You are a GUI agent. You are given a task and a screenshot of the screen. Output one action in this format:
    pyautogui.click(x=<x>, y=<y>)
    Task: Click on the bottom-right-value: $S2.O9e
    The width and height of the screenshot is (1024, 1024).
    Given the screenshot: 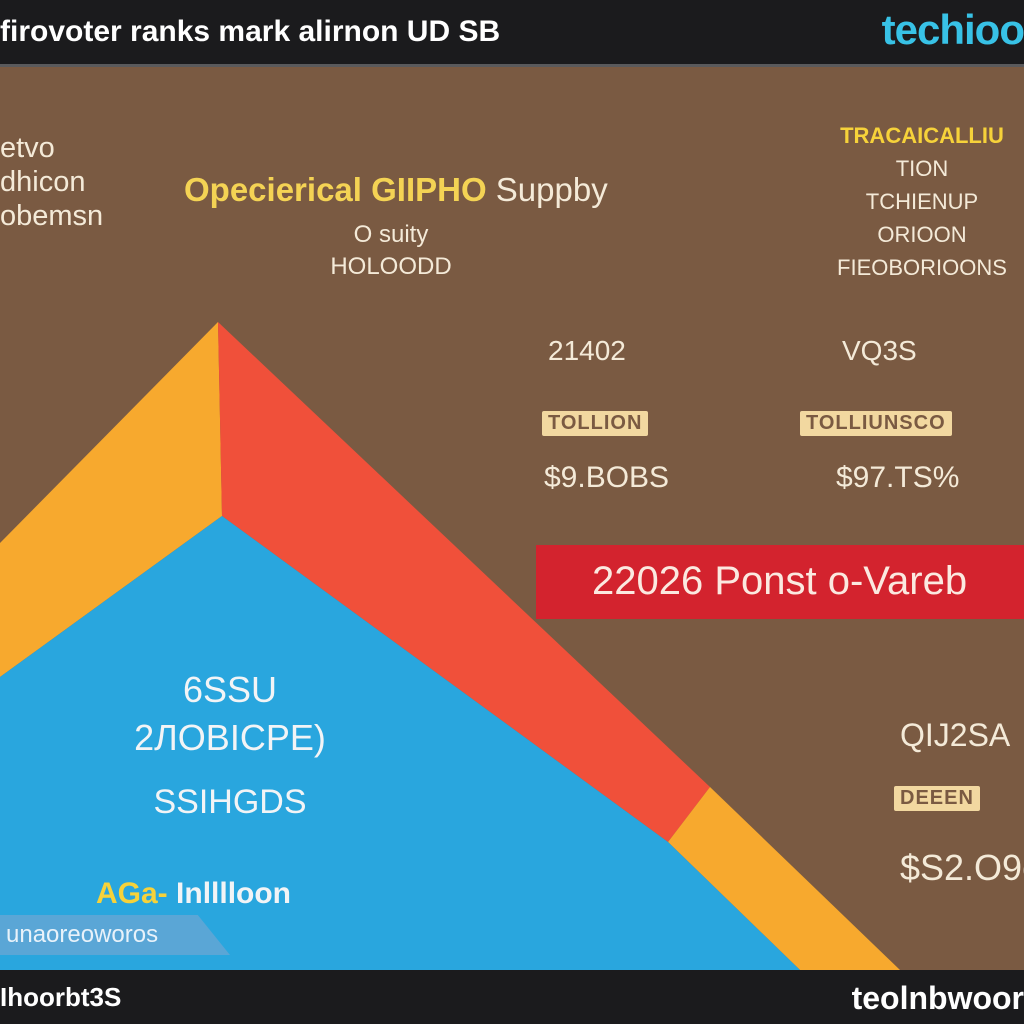 What is the action you would take?
    pyautogui.click(x=962, y=867)
    